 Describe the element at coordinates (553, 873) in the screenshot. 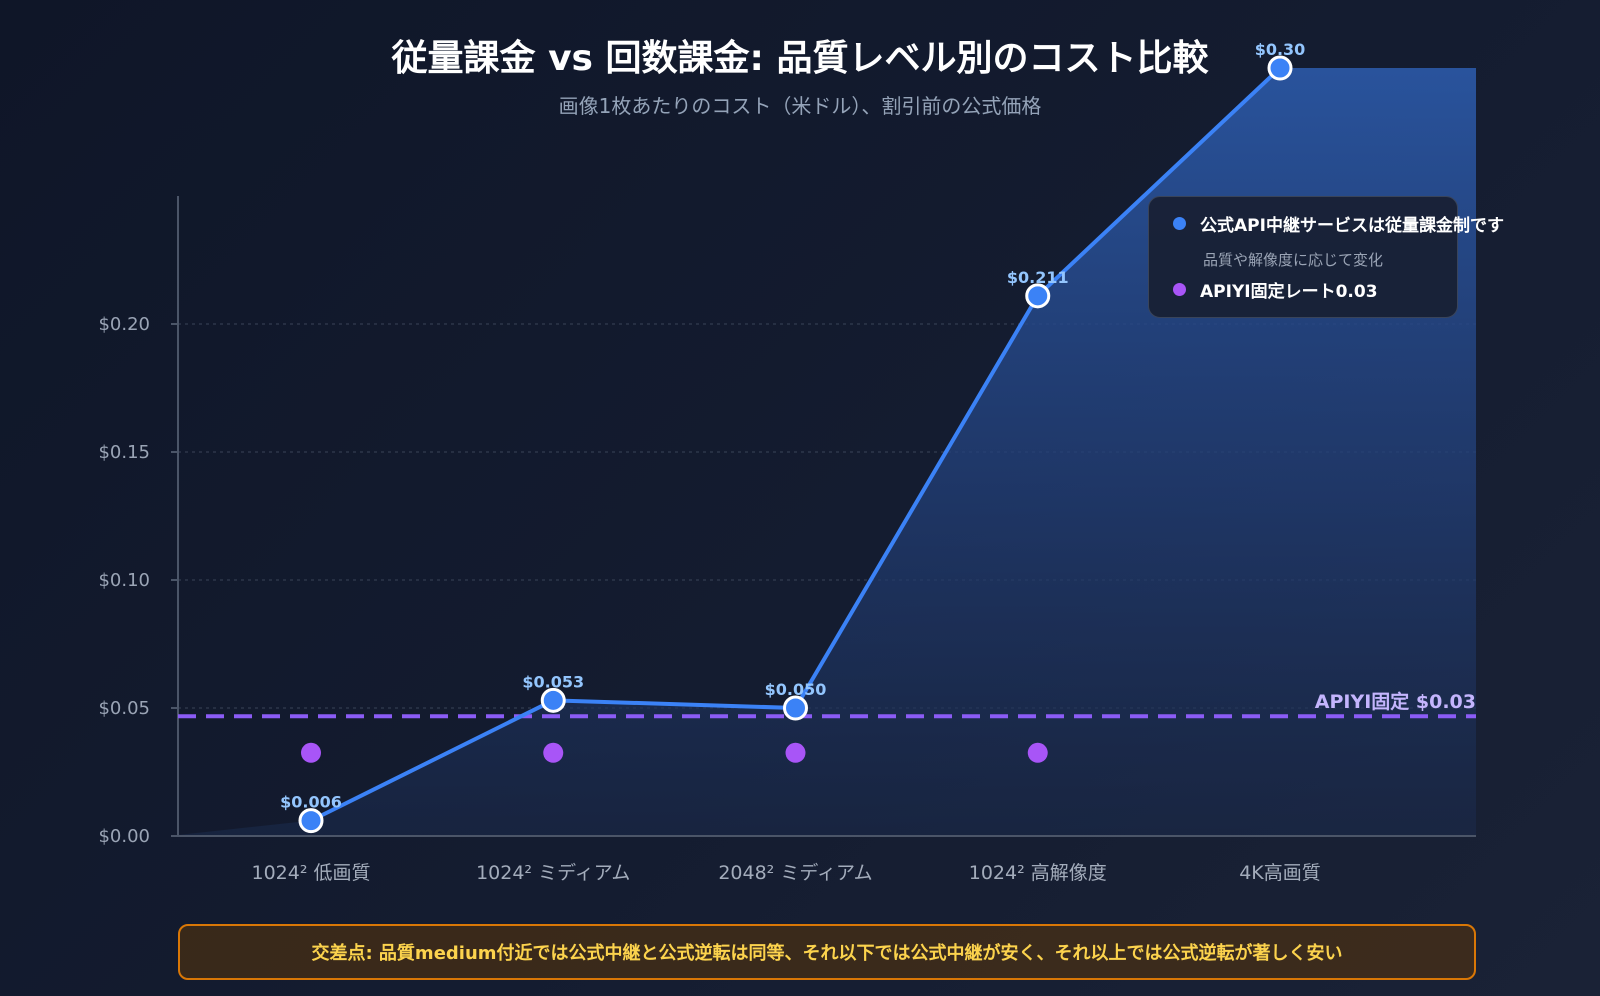

I see `x-category-label: 1024² ミディアム` at that location.